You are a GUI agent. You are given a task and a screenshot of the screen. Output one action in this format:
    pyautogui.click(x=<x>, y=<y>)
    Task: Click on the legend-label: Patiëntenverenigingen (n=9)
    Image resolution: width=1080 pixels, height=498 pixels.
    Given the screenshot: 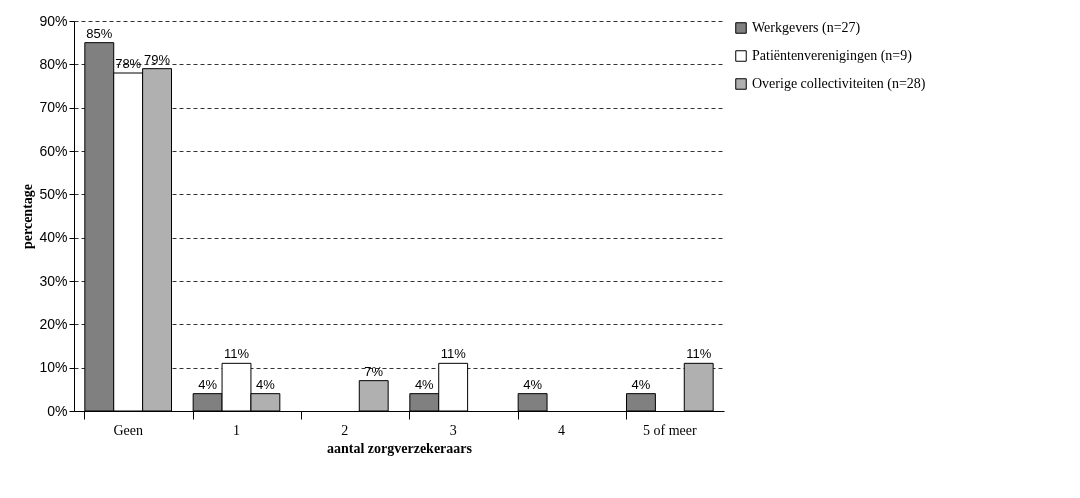 What is the action you would take?
    pyautogui.click(x=832, y=56)
    